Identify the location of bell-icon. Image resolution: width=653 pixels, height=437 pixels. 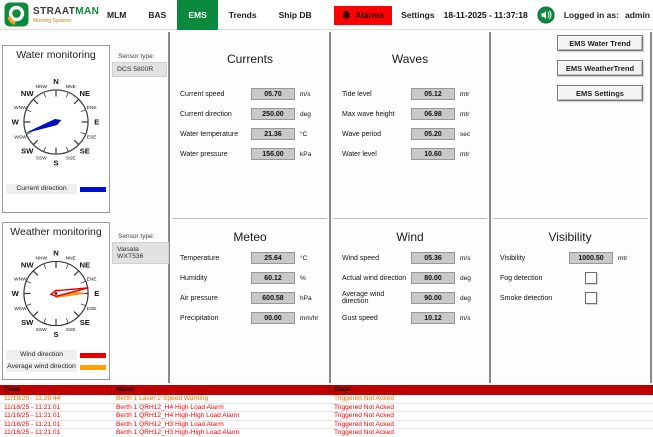
(346, 15).